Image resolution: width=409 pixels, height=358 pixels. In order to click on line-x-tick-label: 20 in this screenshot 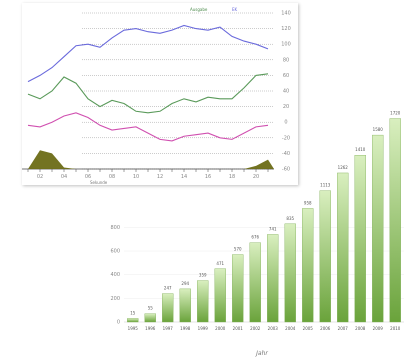, I will do `click(256, 177)`.